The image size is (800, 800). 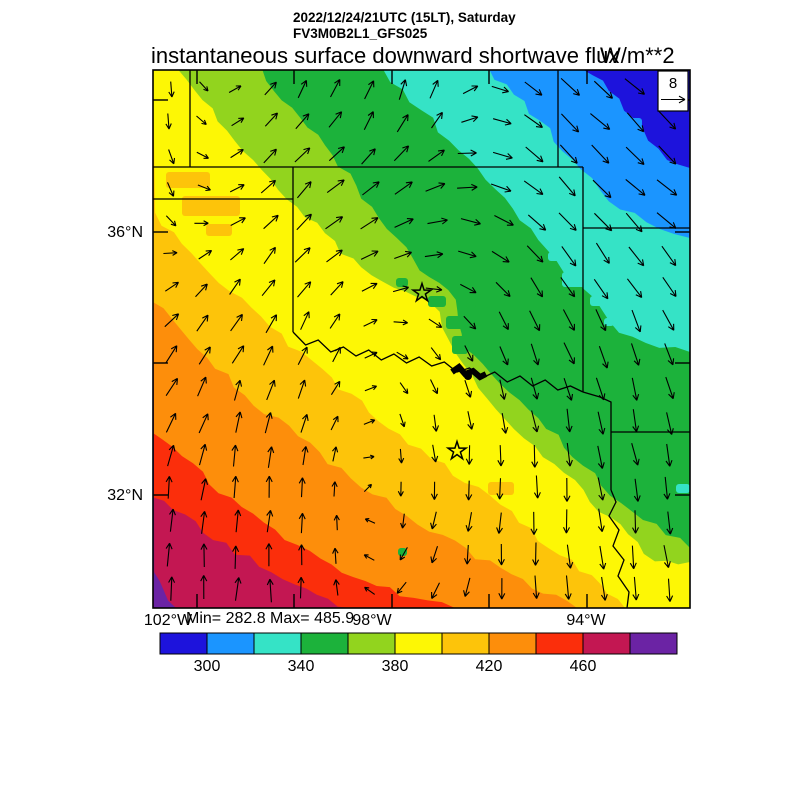 What do you see at coordinates (168, 620) in the screenshot?
I see `lon-axis-label: 102°W` at bounding box center [168, 620].